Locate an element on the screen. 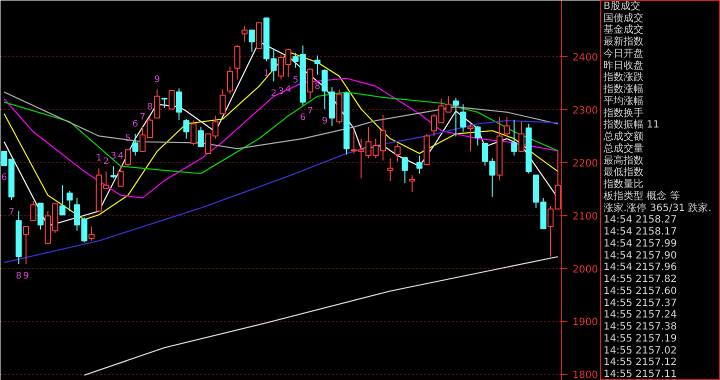  text: 板指类型 概念 等 is located at coordinates (641, 196).